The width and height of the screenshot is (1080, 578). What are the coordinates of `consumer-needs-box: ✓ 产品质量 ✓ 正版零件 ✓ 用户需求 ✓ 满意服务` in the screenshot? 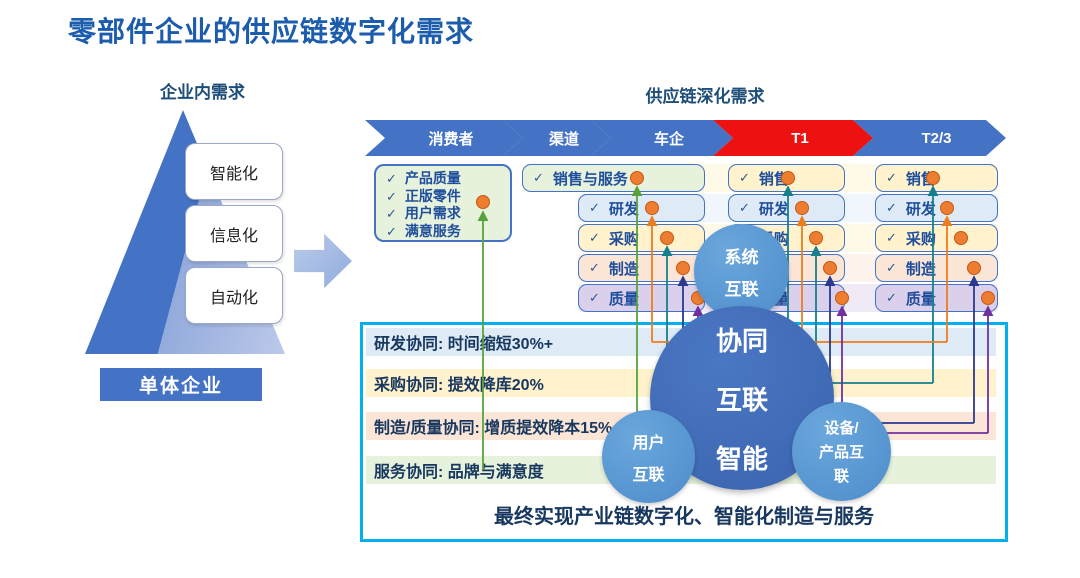 It's located at (443, 203).